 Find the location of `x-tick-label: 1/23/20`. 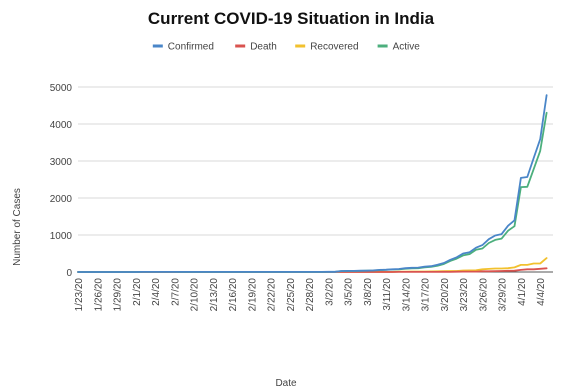

x-tick-label: 1/23/20 is located at coordinates (79, 295).